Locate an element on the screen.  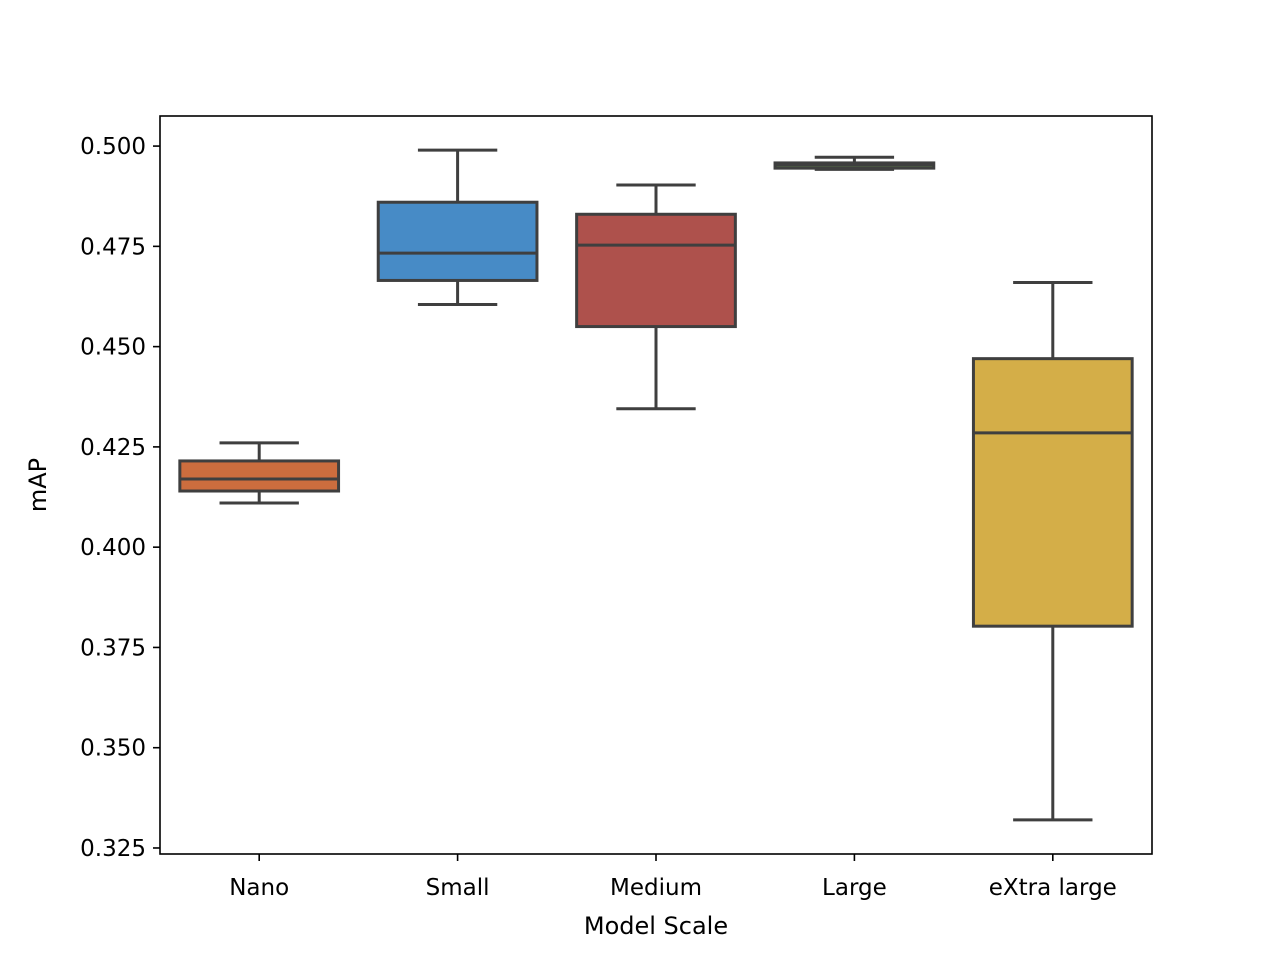
box-small is located at coordinates (457, 227).